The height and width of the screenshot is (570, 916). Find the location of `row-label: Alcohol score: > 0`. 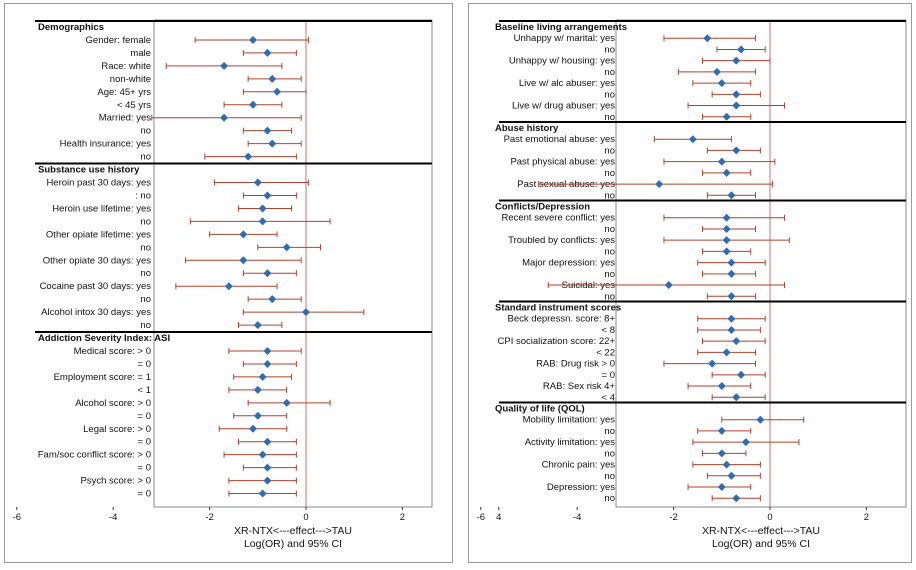

row-label: Alcohol score: > 0 is located at coordinates (113, 403).